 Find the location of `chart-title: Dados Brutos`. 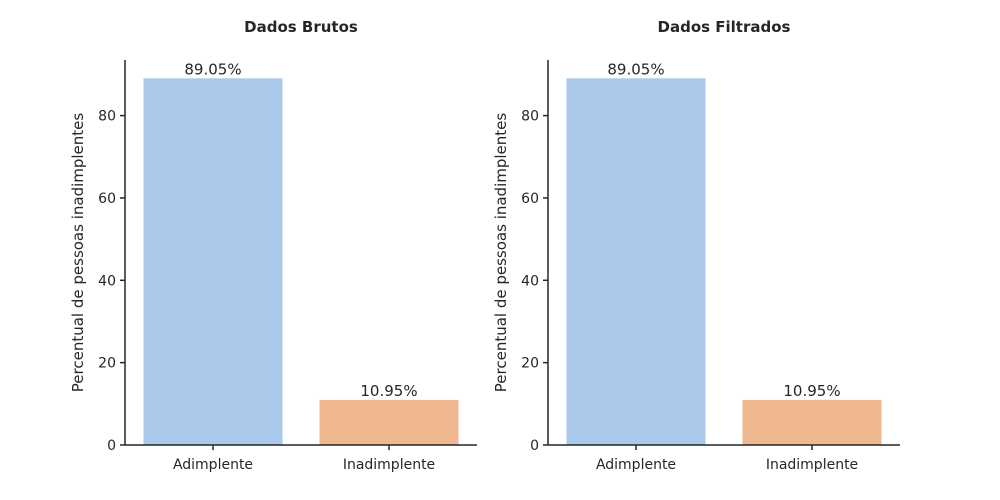

chart-title: Dados Brutos is located at coordinates (301, 27).